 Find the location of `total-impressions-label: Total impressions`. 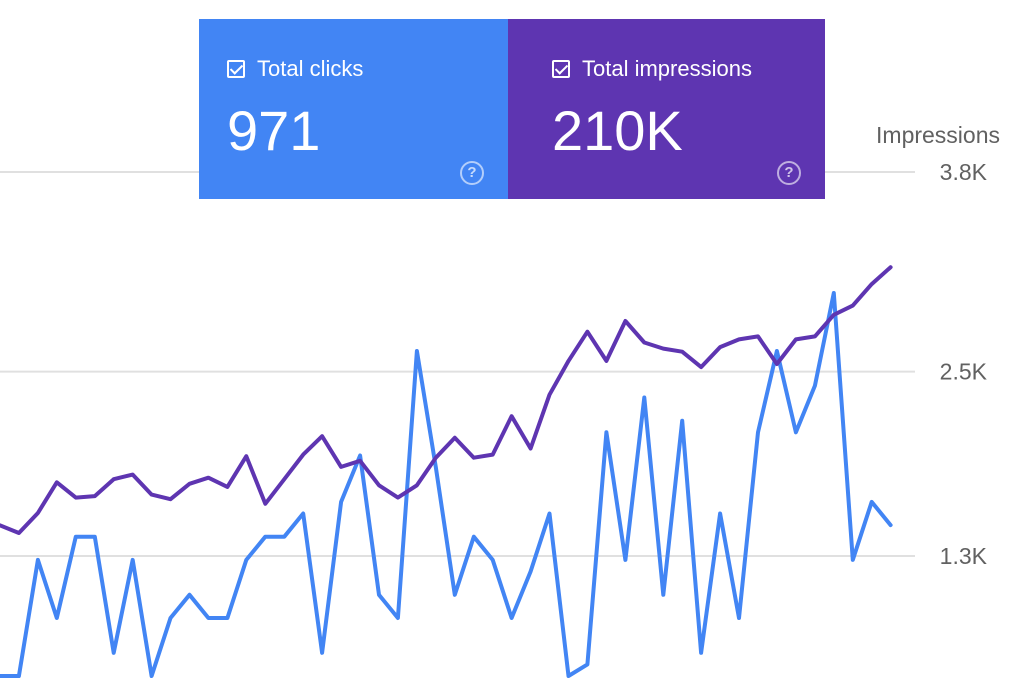

total-impressions-label: Total impressions is located at coordinates (667, 68).